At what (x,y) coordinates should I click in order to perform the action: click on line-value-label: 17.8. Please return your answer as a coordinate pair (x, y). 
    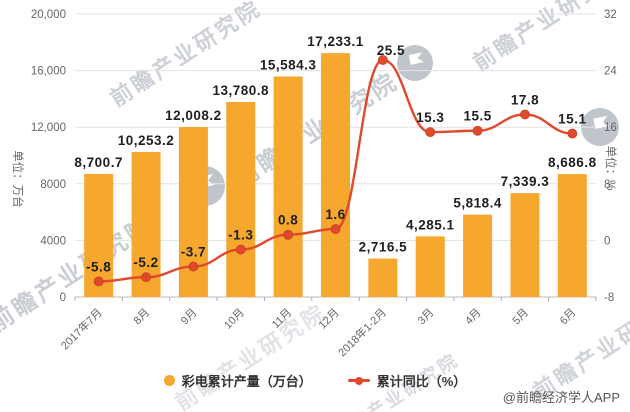
    Looking at the image, I should click on (525, 99).